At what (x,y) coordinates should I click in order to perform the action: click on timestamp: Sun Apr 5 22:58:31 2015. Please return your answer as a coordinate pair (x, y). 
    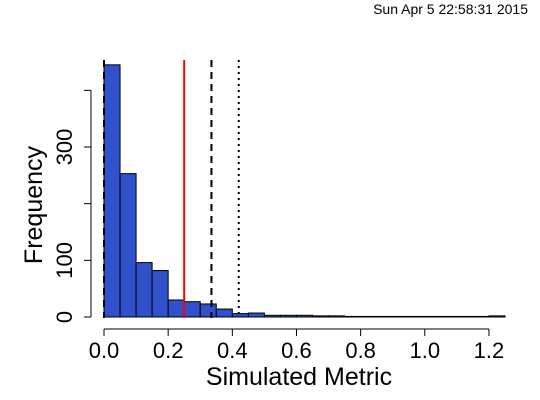
    Looking at the image, I should click on (450, 9).